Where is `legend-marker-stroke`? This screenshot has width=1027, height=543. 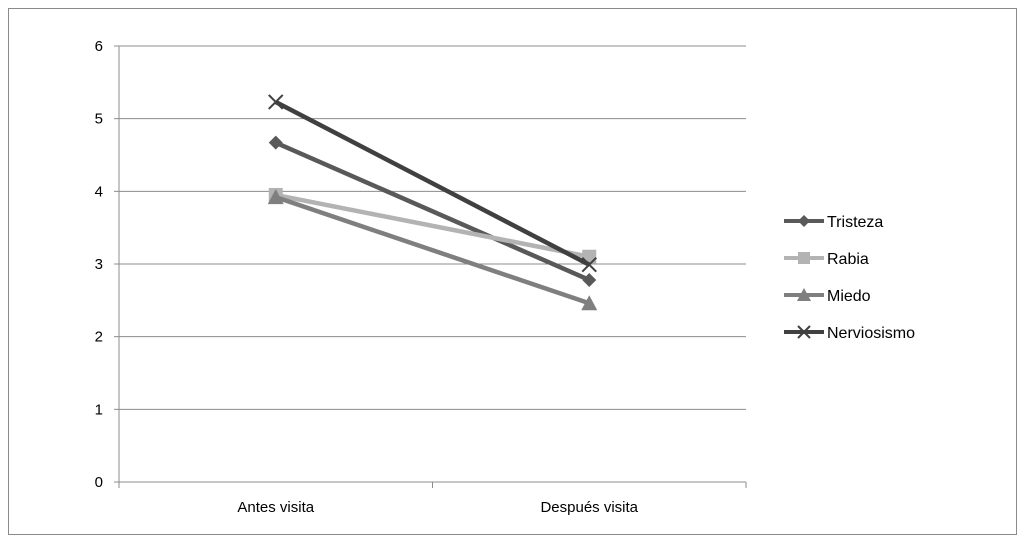 legend-marker-stroke is located at coordinates (804, 332).